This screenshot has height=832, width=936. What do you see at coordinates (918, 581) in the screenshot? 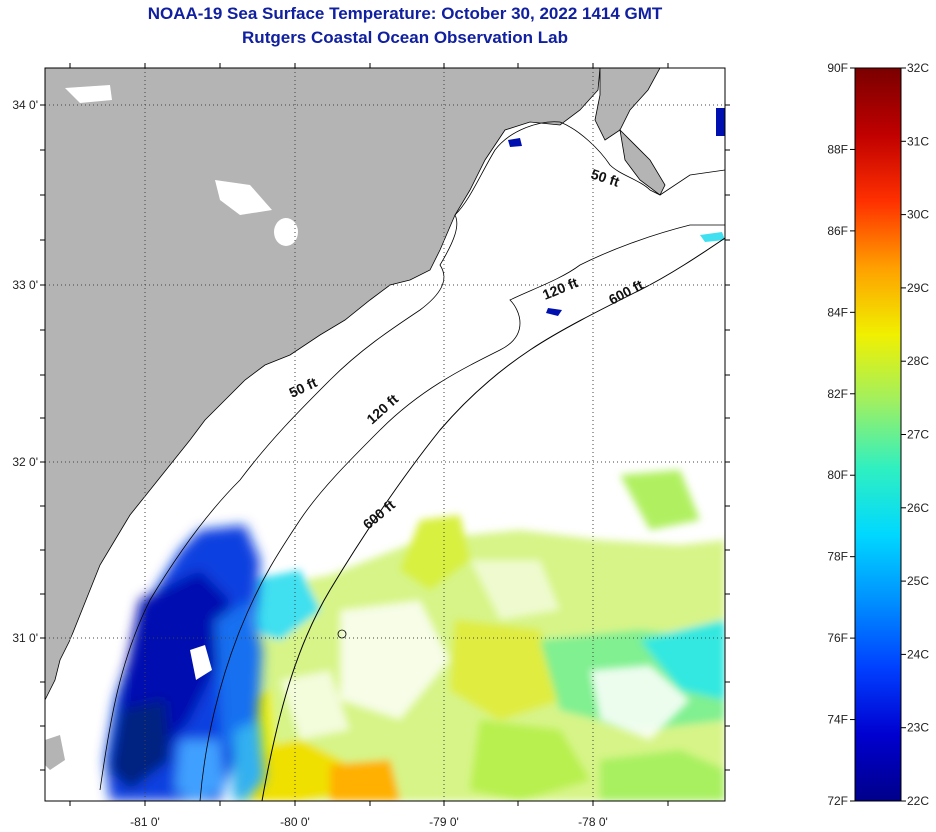
I see `celsius-label: 25C` at bounding box center [918, 581].